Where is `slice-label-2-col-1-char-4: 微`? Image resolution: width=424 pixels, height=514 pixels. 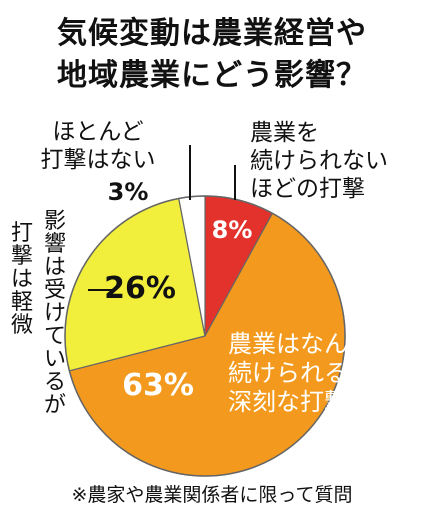
slice-label-2-col-1-char-4: 微 is located at coordinates (22, 325).